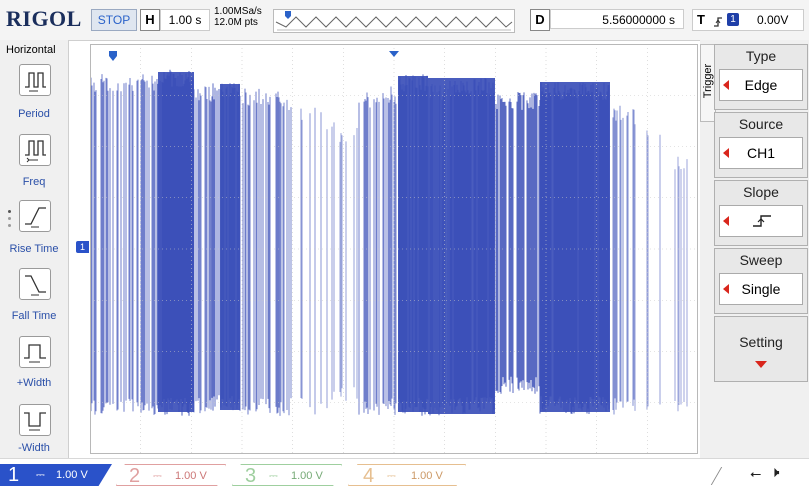  I want to click on positive-width-label: +Width, so click(34, 383).